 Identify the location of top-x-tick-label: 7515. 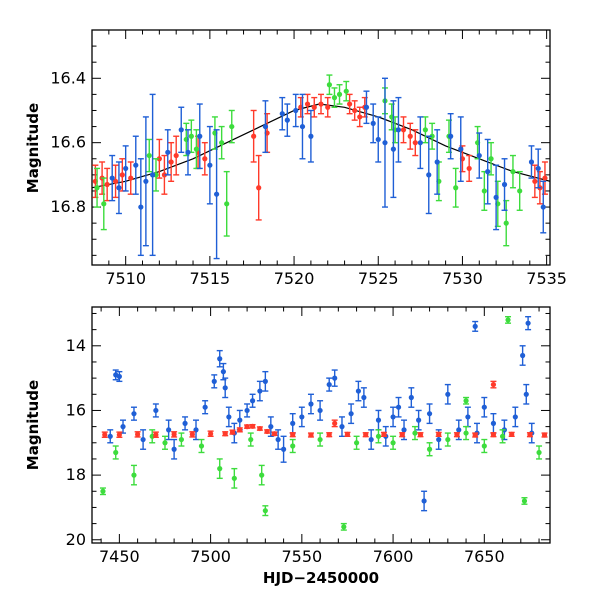
(210, 278).